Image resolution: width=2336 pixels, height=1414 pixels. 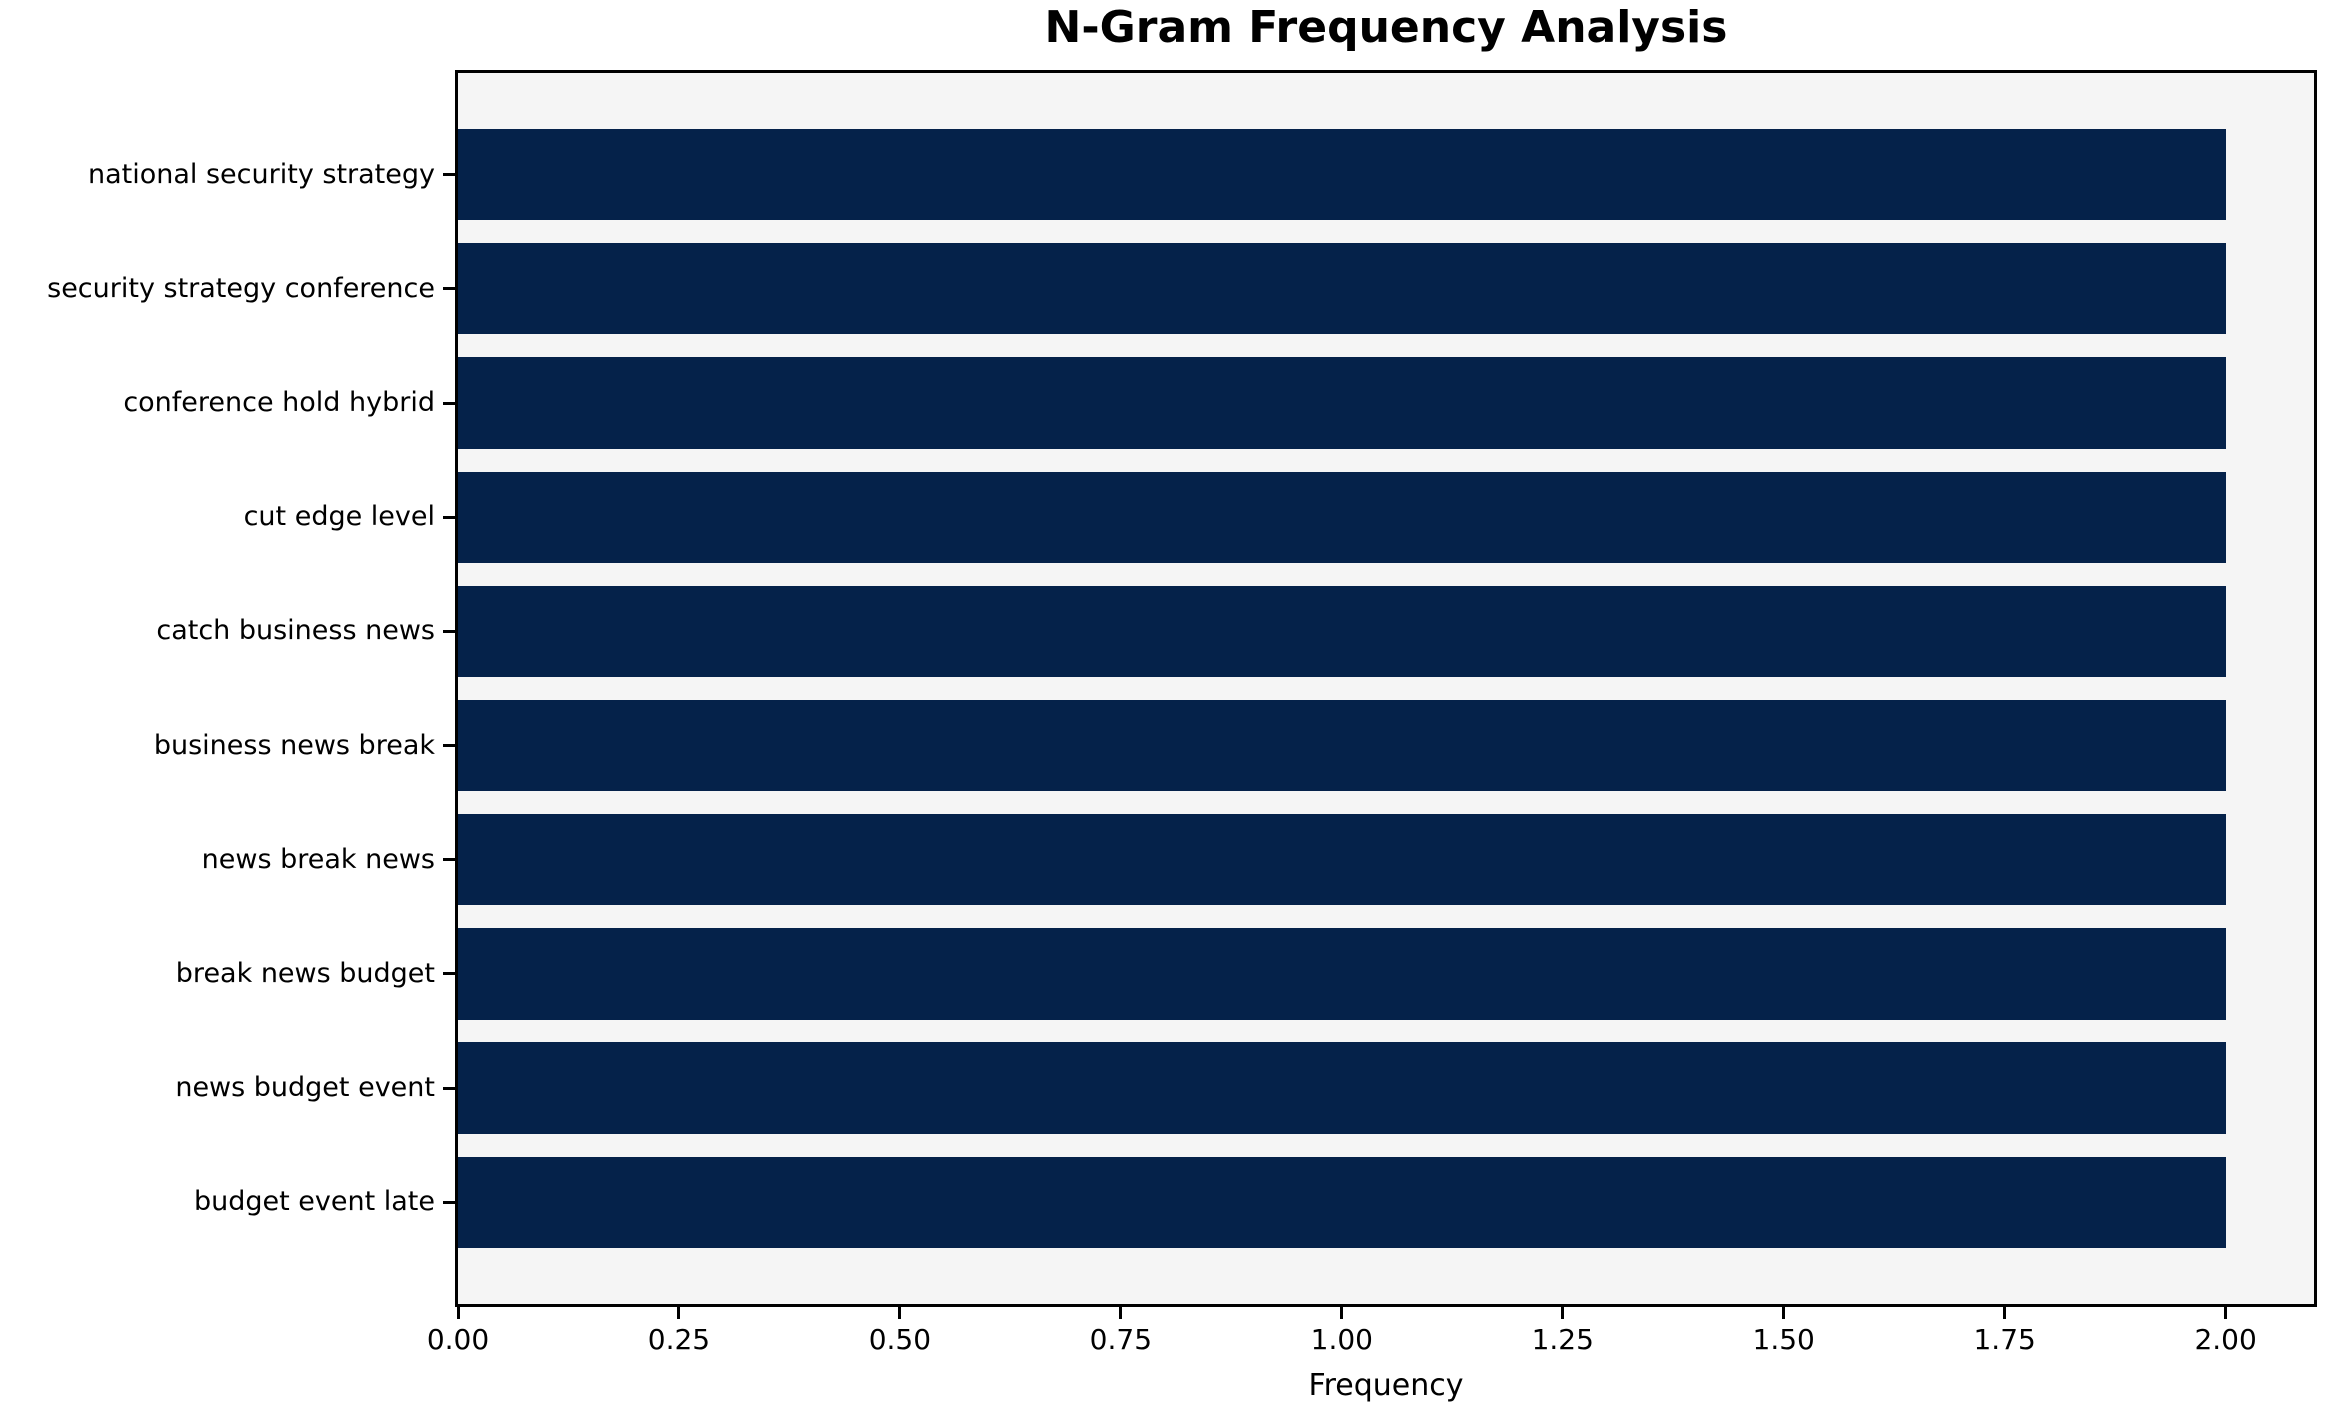 I want to click on y-tick-label: news break news, so click(x=318, y=859).